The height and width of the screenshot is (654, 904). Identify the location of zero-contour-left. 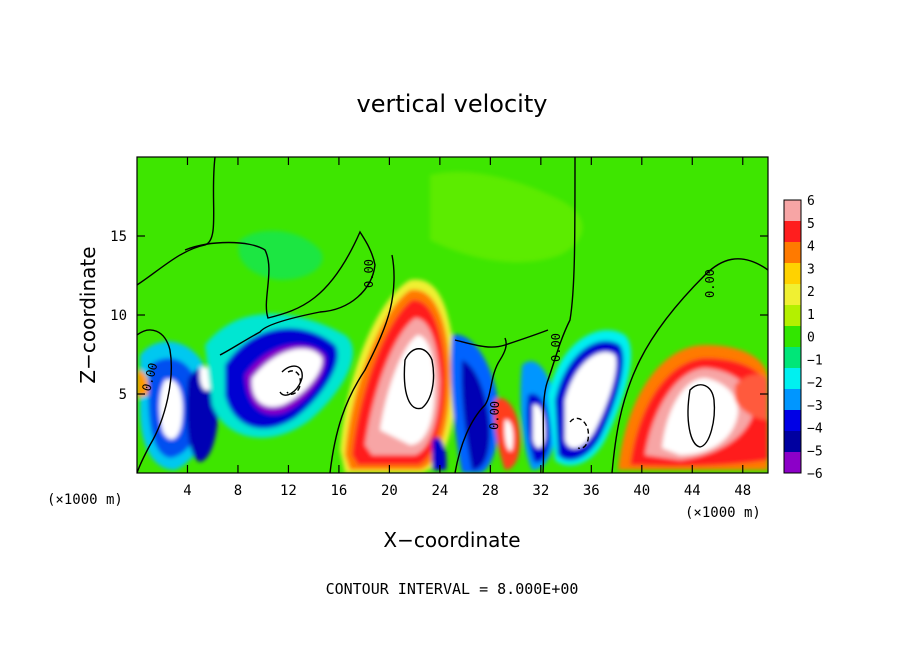
(154, 401).